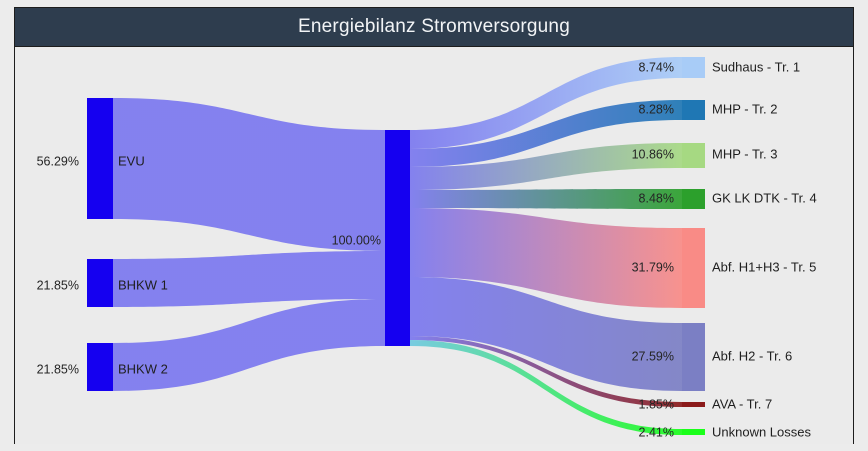 This screenshot has height=451, width=868. Describe the element at coordinates (764, 266) in the screenshot. I see `target-node-label-4: Abf. H1+H3 - Tr. 5` at that location.